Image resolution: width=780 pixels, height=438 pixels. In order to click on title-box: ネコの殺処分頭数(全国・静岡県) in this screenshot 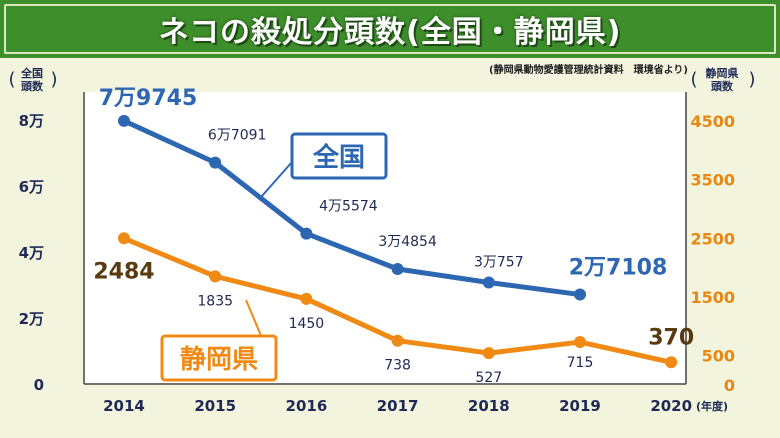, I will do `click(390, 29)`.